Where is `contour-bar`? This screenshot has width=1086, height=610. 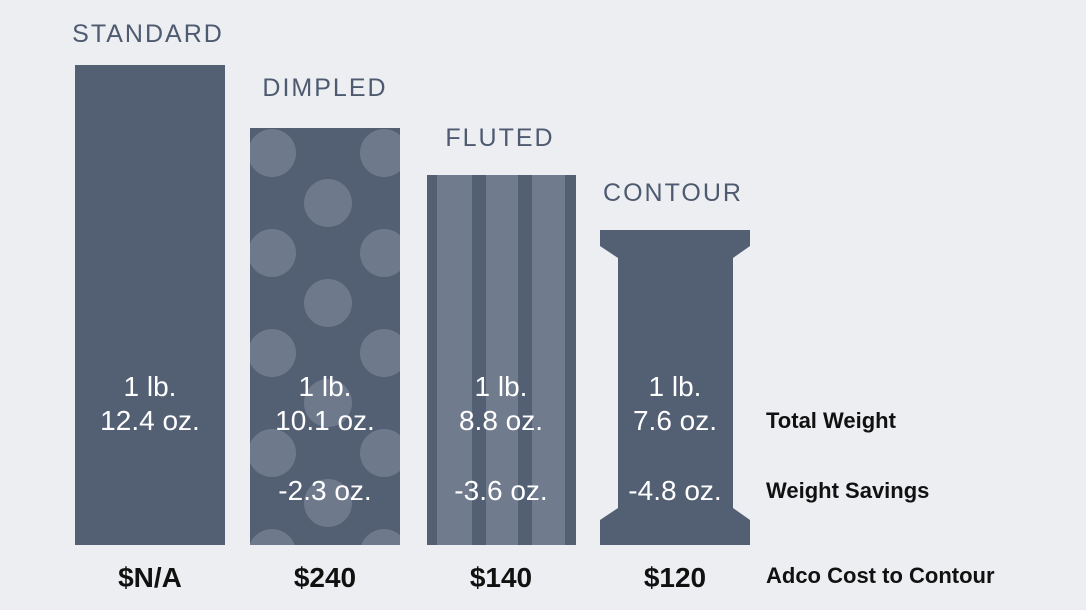 contour-bar is located at coordinates (675, 387).